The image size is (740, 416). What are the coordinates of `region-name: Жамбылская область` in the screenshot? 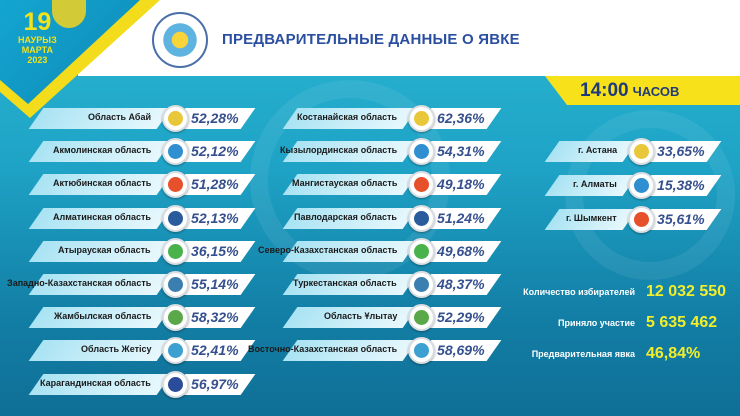 It's located at (102, 316).